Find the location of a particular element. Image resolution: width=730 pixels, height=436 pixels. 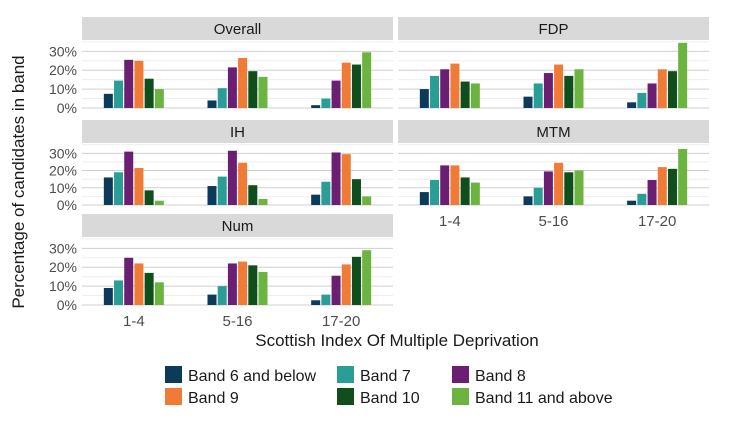

legend-label: Band 10 is located at coordinates (390, 398).